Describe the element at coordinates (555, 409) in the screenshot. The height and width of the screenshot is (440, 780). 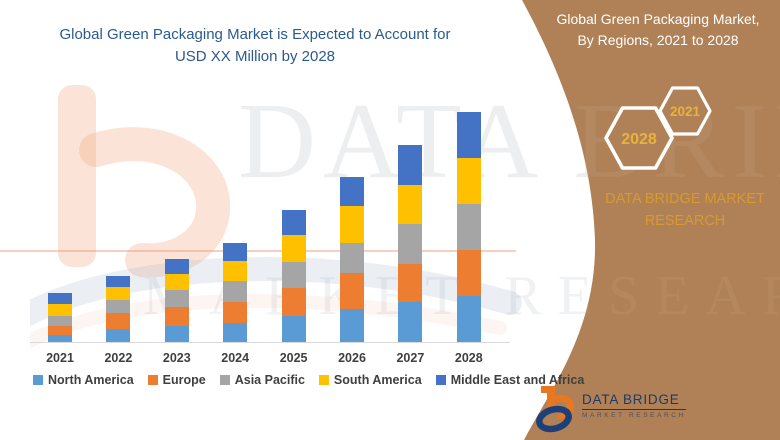
I see `b-logo-icon` at that location.